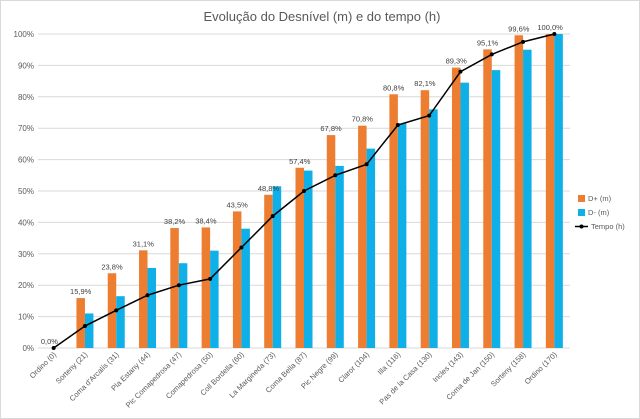 The height and width of the screenshot is (419, 640). What do you see at coordinates (26, 65) in the screenshot?
I see `y-tick-label: 90%` at bounding box center [26, 65].